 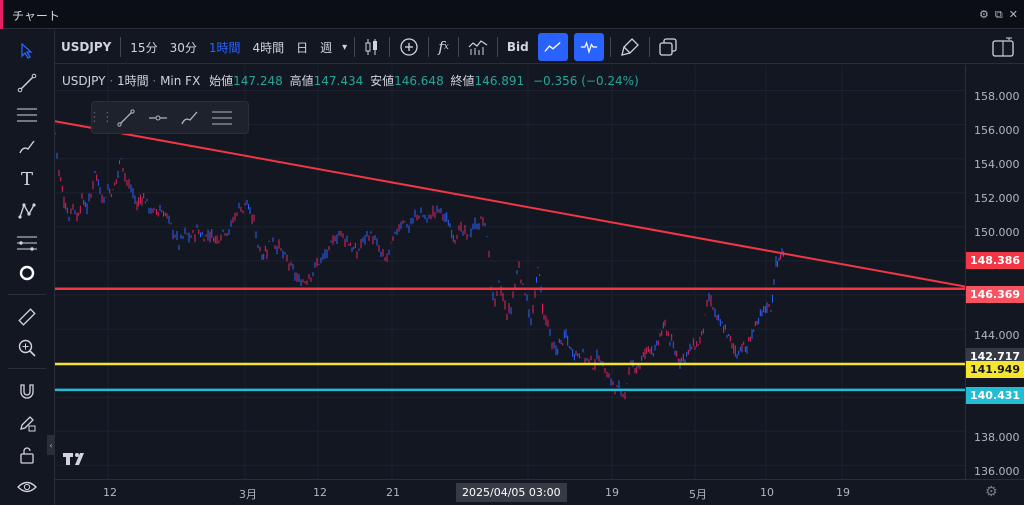 What do you see at coordinates (668, 47) in the screenshot?
I see `layout-copy-icon` at bounding box center [668, 47].